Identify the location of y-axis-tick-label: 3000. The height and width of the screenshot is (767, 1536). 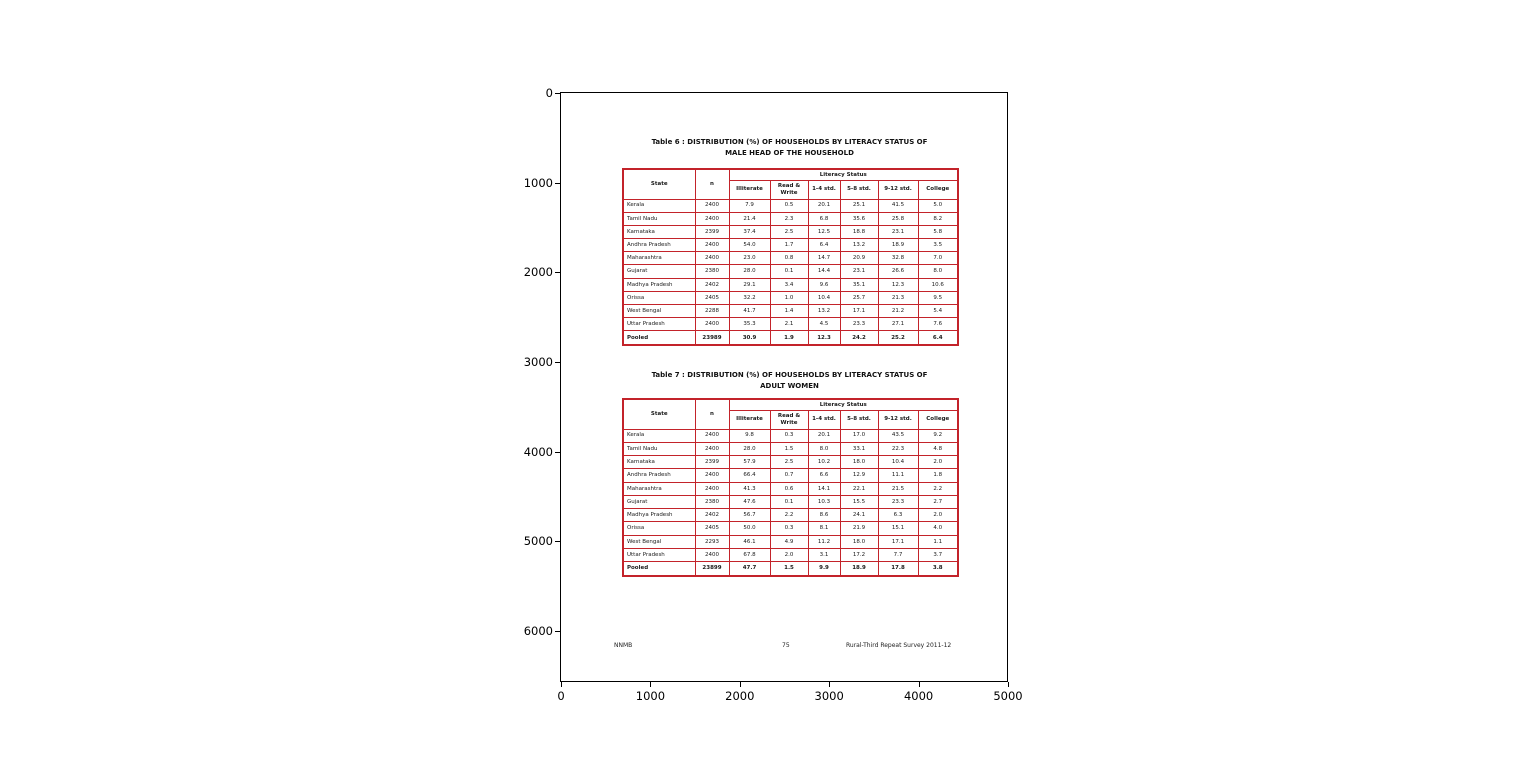
(538, 362).